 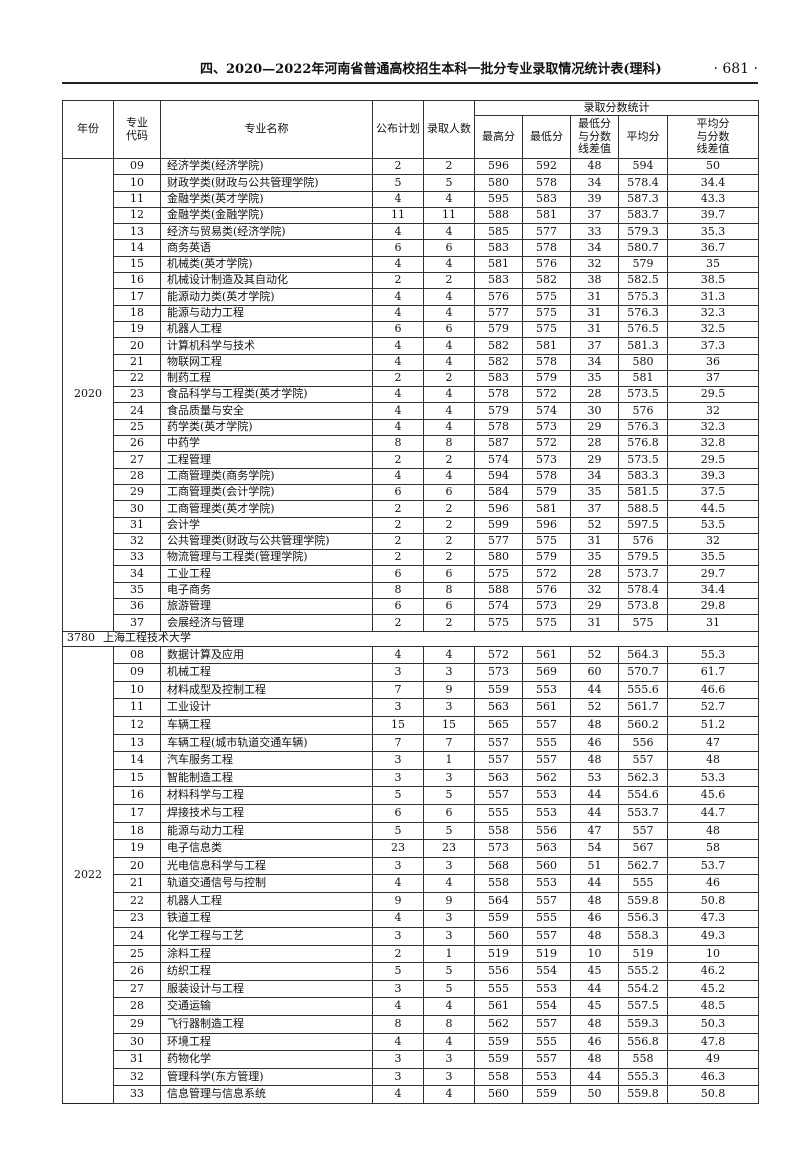 What do you see at coordinates (498, 1007) in the screenshot?
I see `max-cell: 561` at bounding box center [498, 1007].